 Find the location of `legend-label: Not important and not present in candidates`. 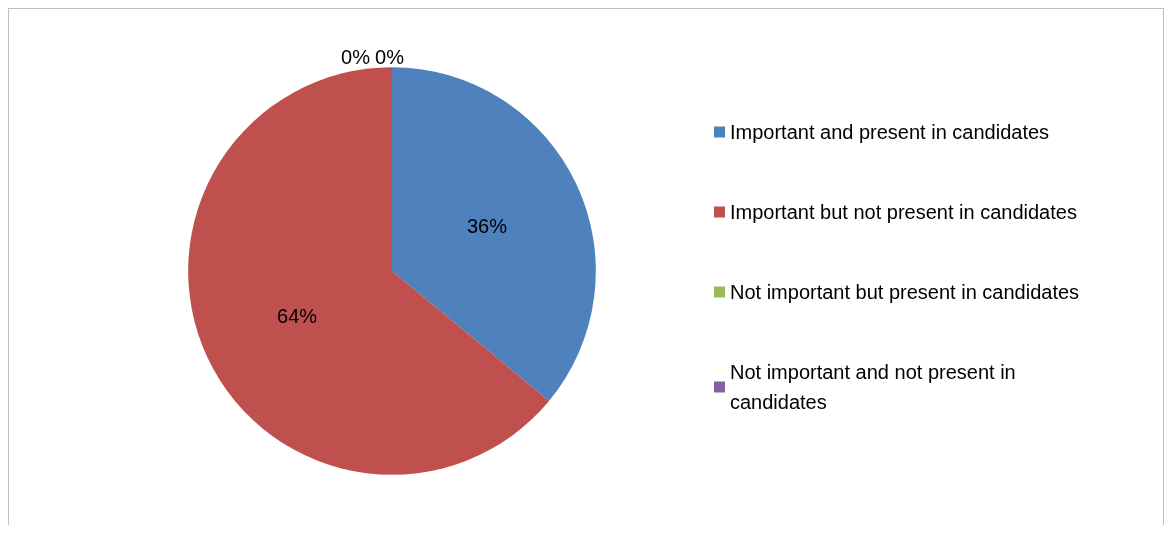

legend-label: Not important and not present in candidates is located at coordinates (876, 387).